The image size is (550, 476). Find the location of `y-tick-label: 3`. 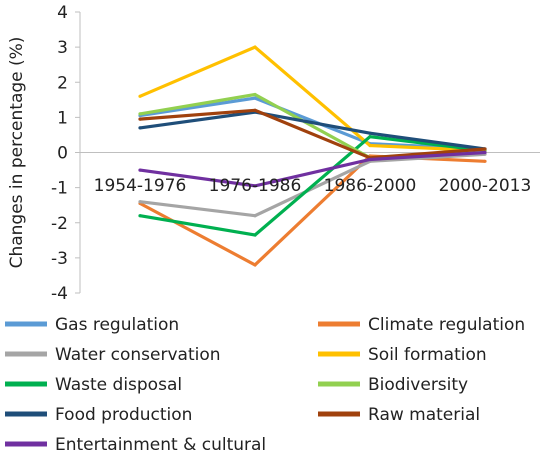

y-tick-label: 3 is located at coordinates (62, 48).